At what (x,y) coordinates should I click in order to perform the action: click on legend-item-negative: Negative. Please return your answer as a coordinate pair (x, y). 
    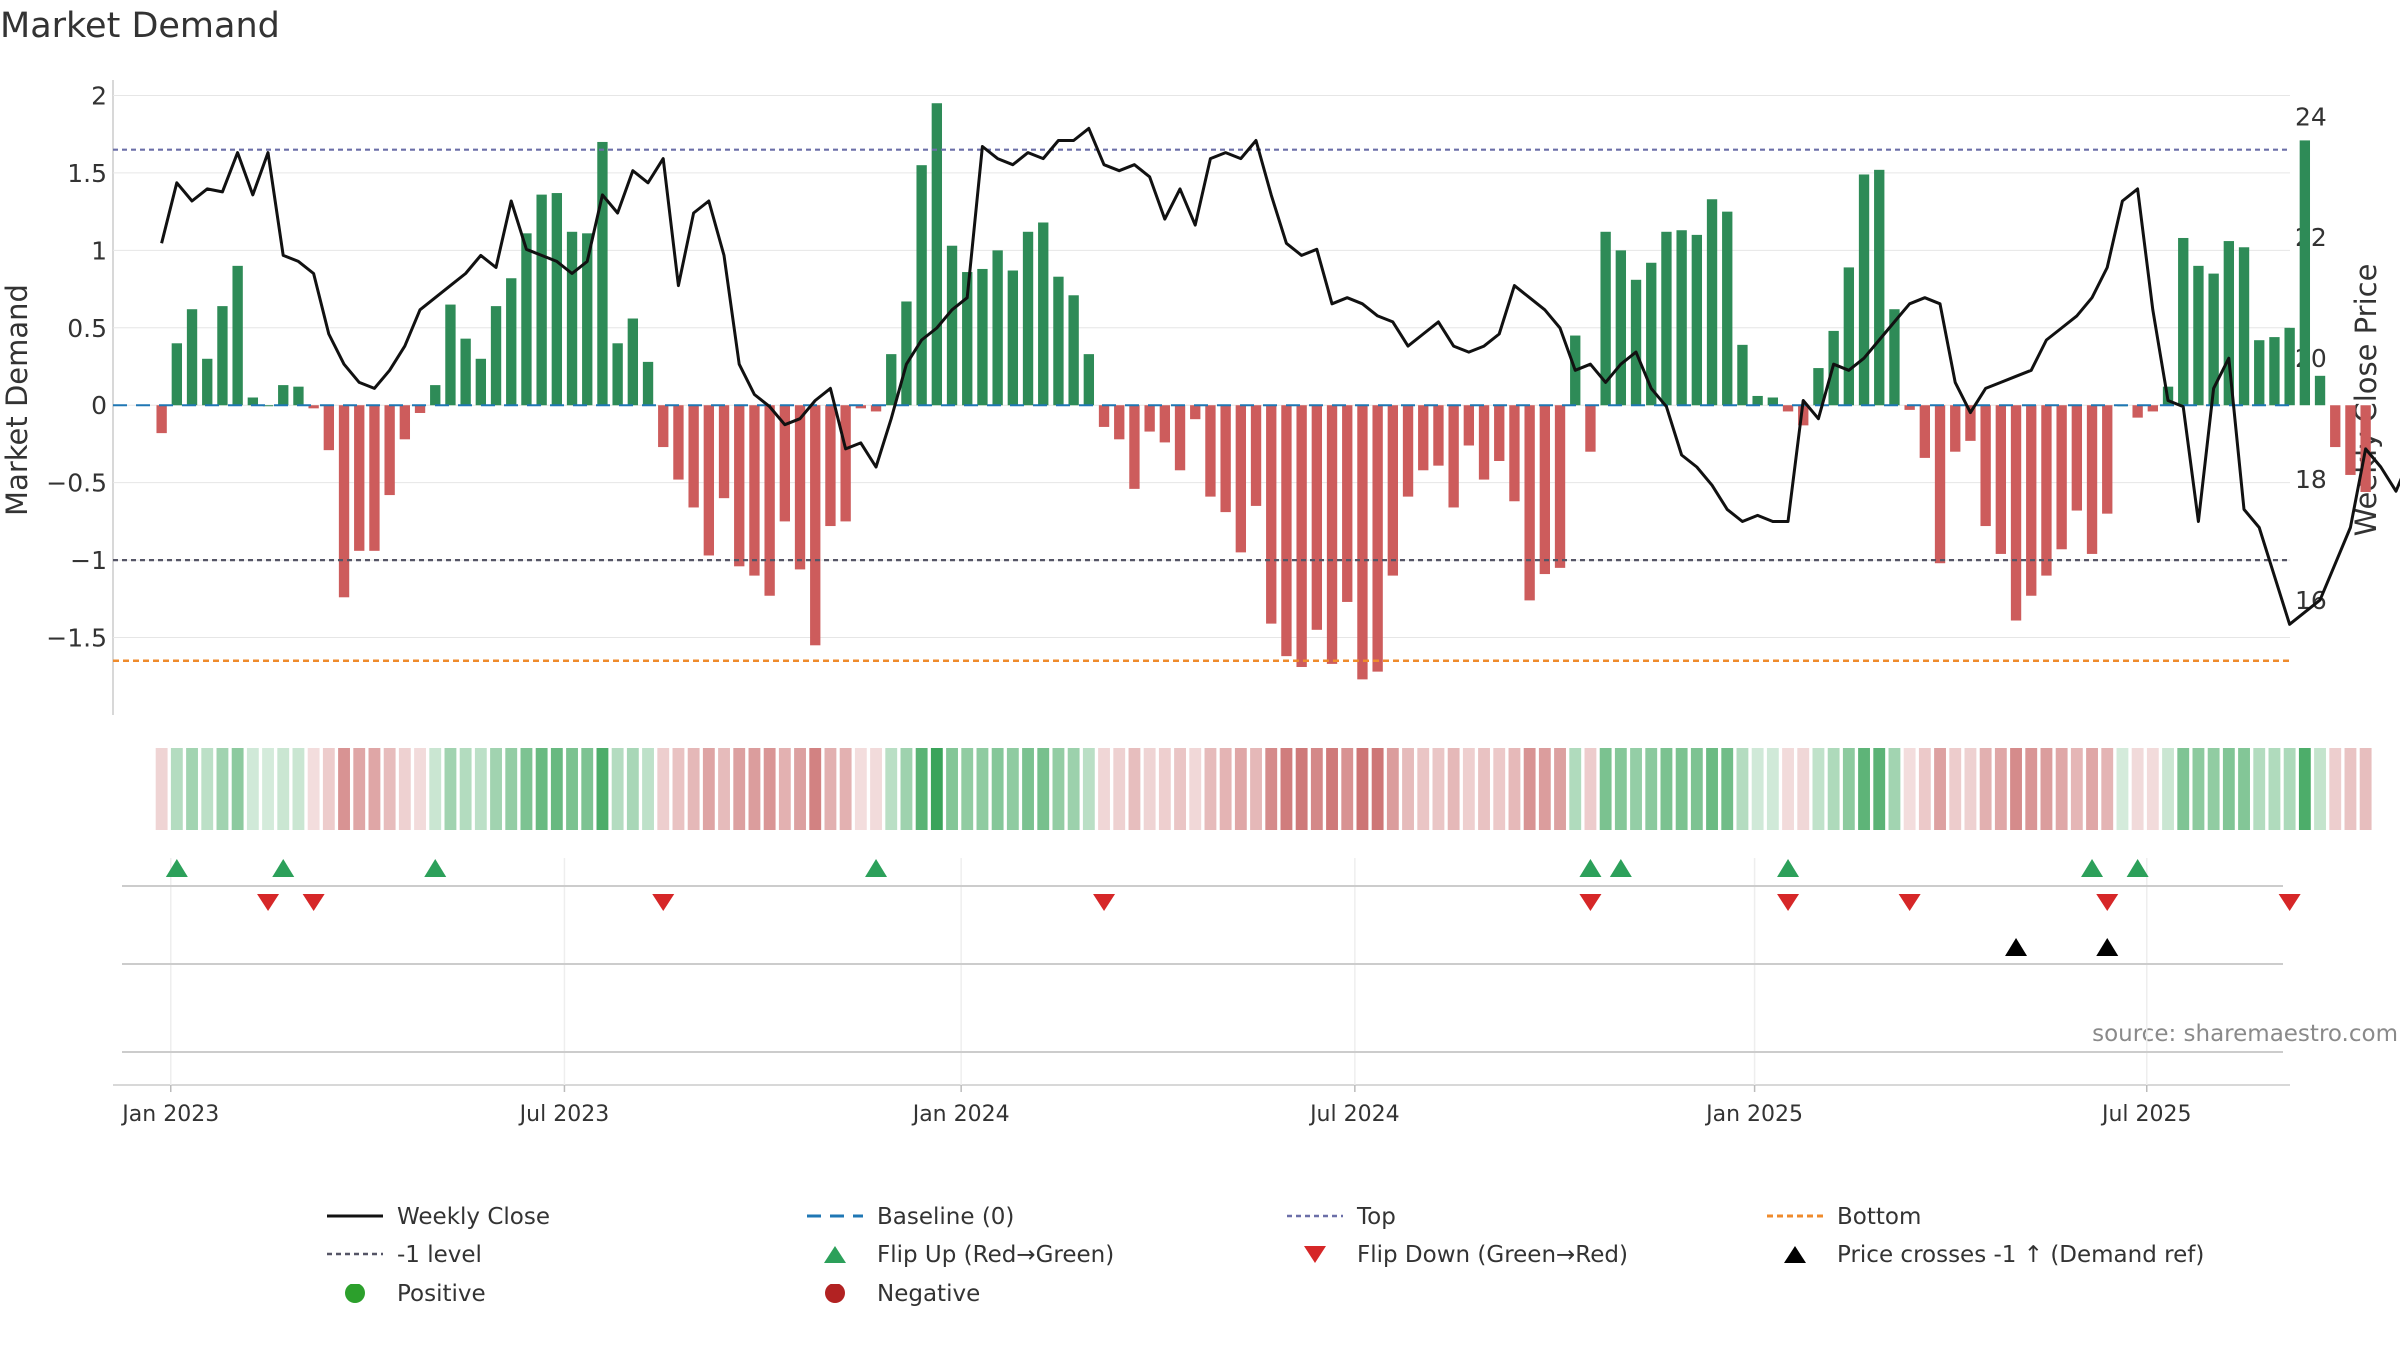
    Looking at the image, I should click on (892, 1294).